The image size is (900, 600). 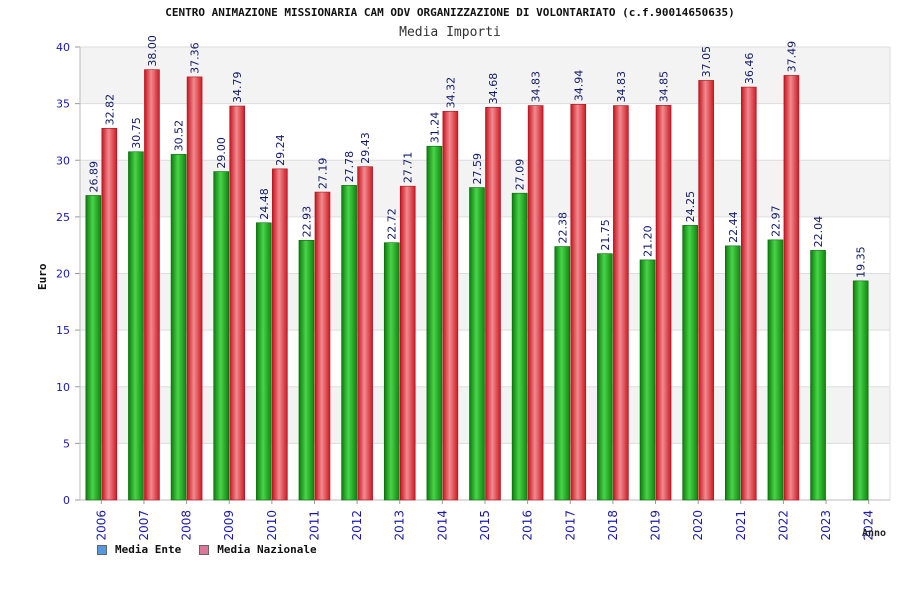 I want to click on y-tick-label: 40, so click(x=63, y=47).